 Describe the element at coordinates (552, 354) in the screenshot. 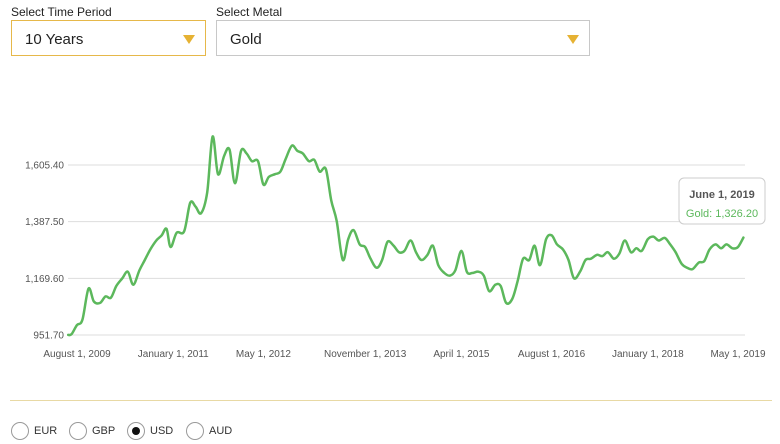

I see `x-tick-label: August 1, 2016` at that location.